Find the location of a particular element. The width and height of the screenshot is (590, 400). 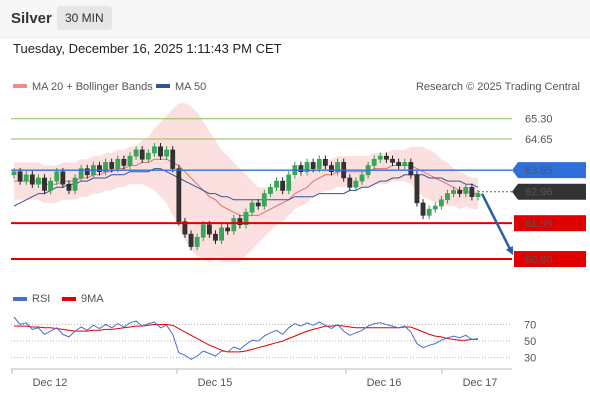

rsi-legend: RSI 9MA is located at coordinates (58, 299).